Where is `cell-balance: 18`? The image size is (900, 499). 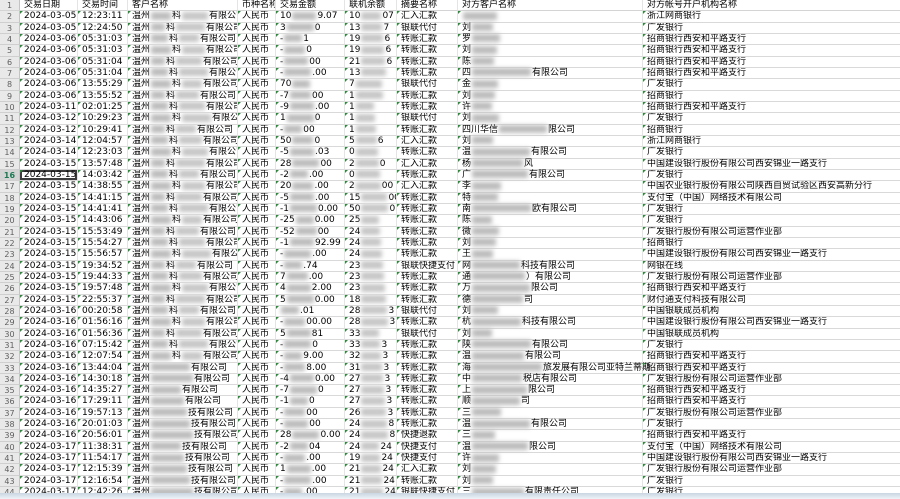 cell-balance: 18 is located at coordinates (371, 300).